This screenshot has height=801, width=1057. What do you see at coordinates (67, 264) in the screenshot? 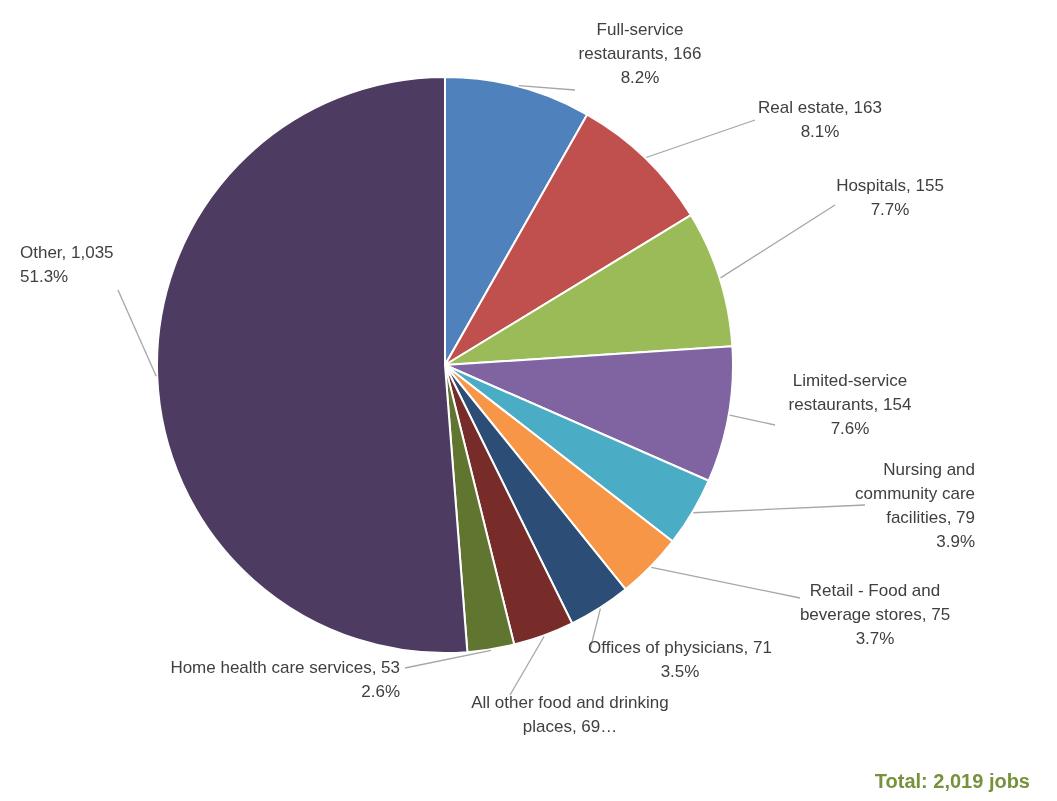
I see `slice-label: Other, 1,035 51.3%` at bounding box center [67, 264].